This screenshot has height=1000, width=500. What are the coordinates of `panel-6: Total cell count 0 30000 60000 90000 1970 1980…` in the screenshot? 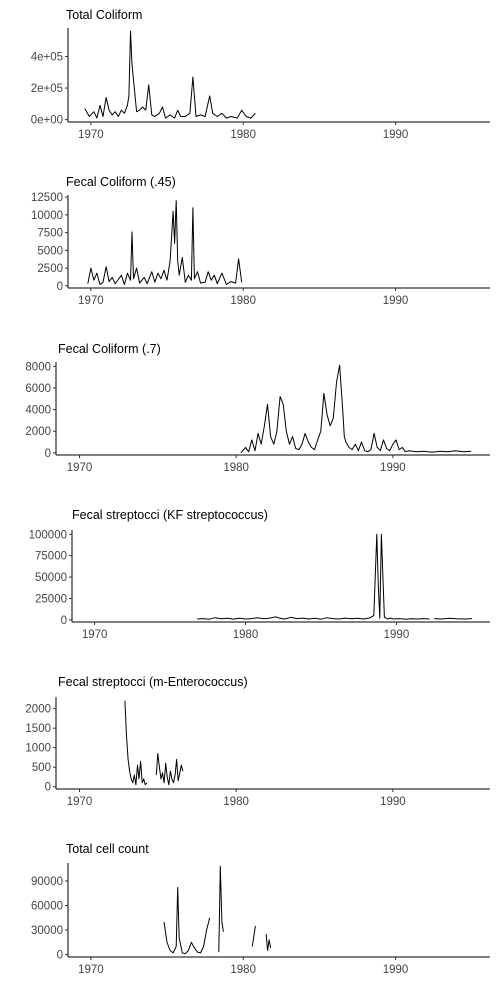 It's located at (260, 909).